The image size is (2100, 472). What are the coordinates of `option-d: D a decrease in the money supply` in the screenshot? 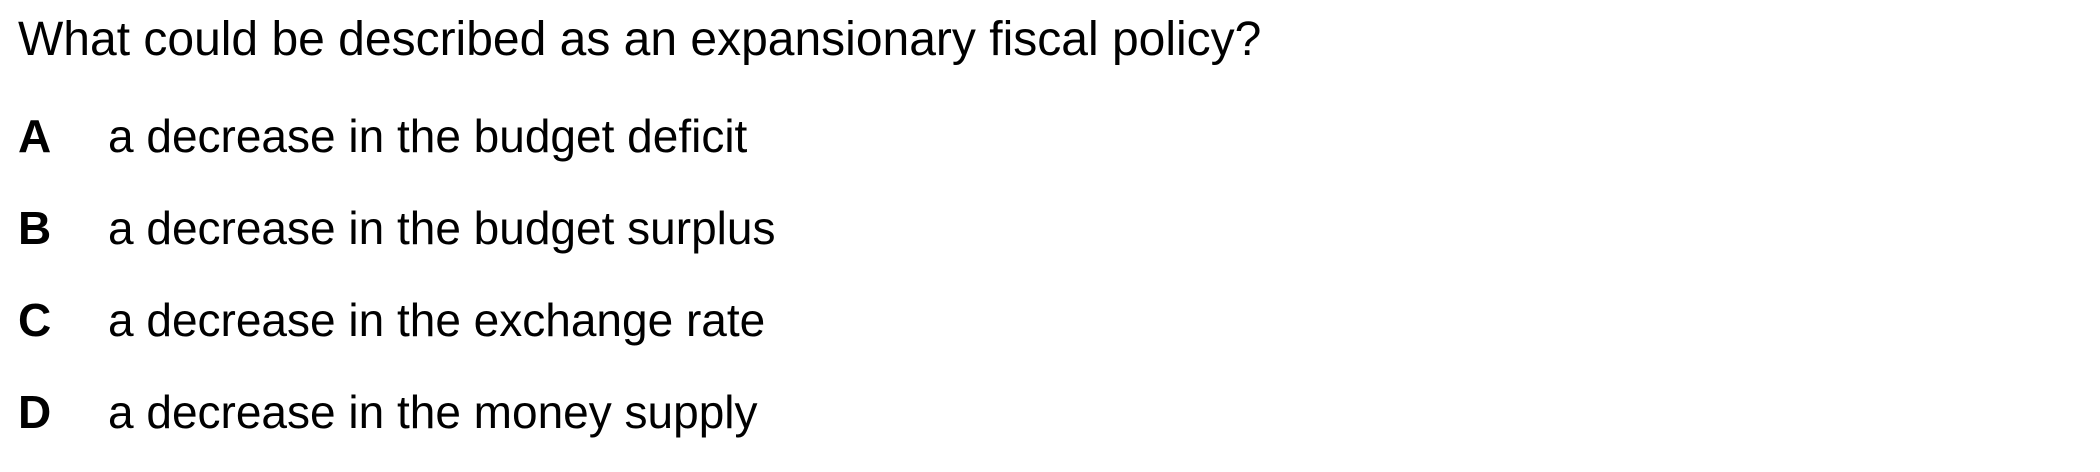 It's located at (396, 426).